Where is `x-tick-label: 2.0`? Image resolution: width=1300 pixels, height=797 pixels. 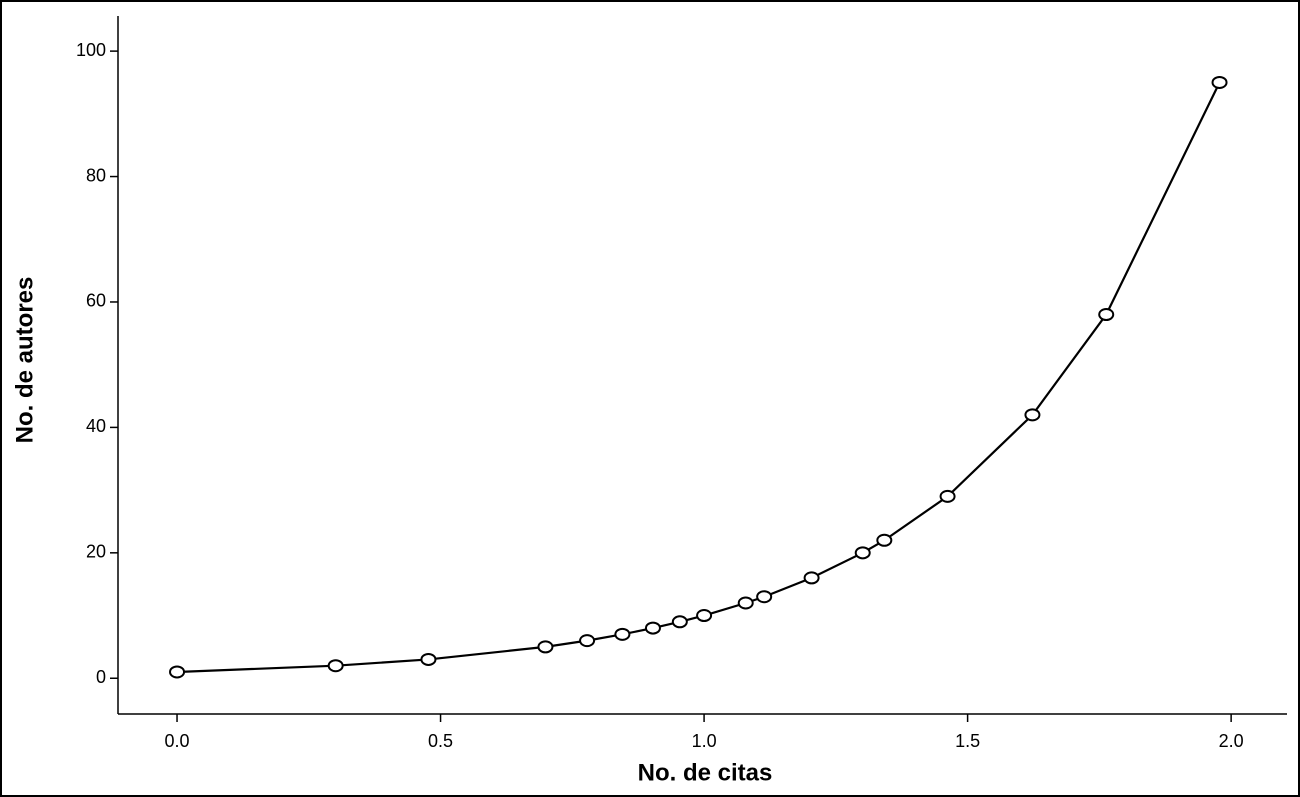
x-tick-label: 2.0 is located at coordinates (1231, 741).